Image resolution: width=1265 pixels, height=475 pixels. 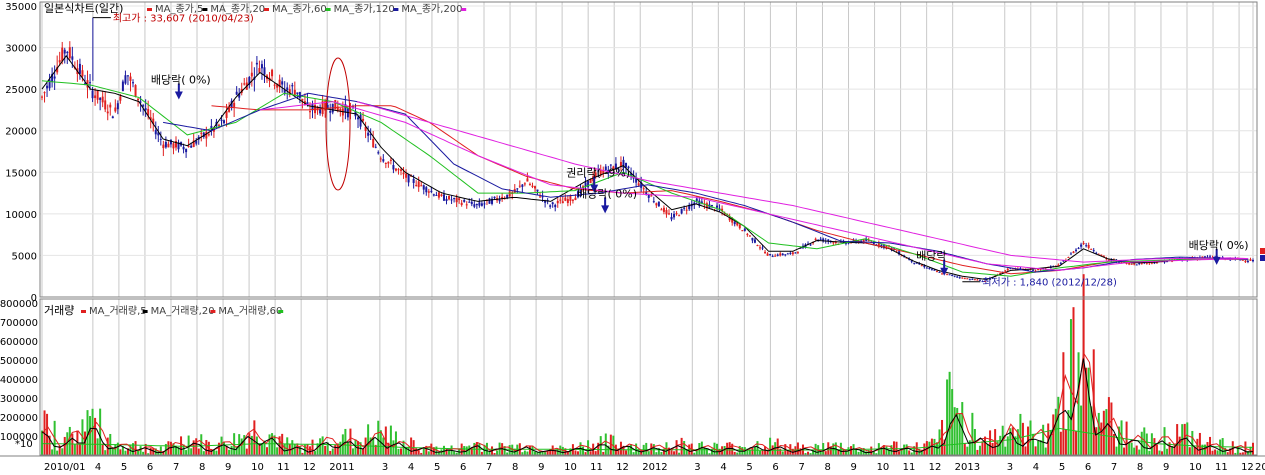 I want to click on legend-label: MA_종가,200, so click(x=431, y=9).